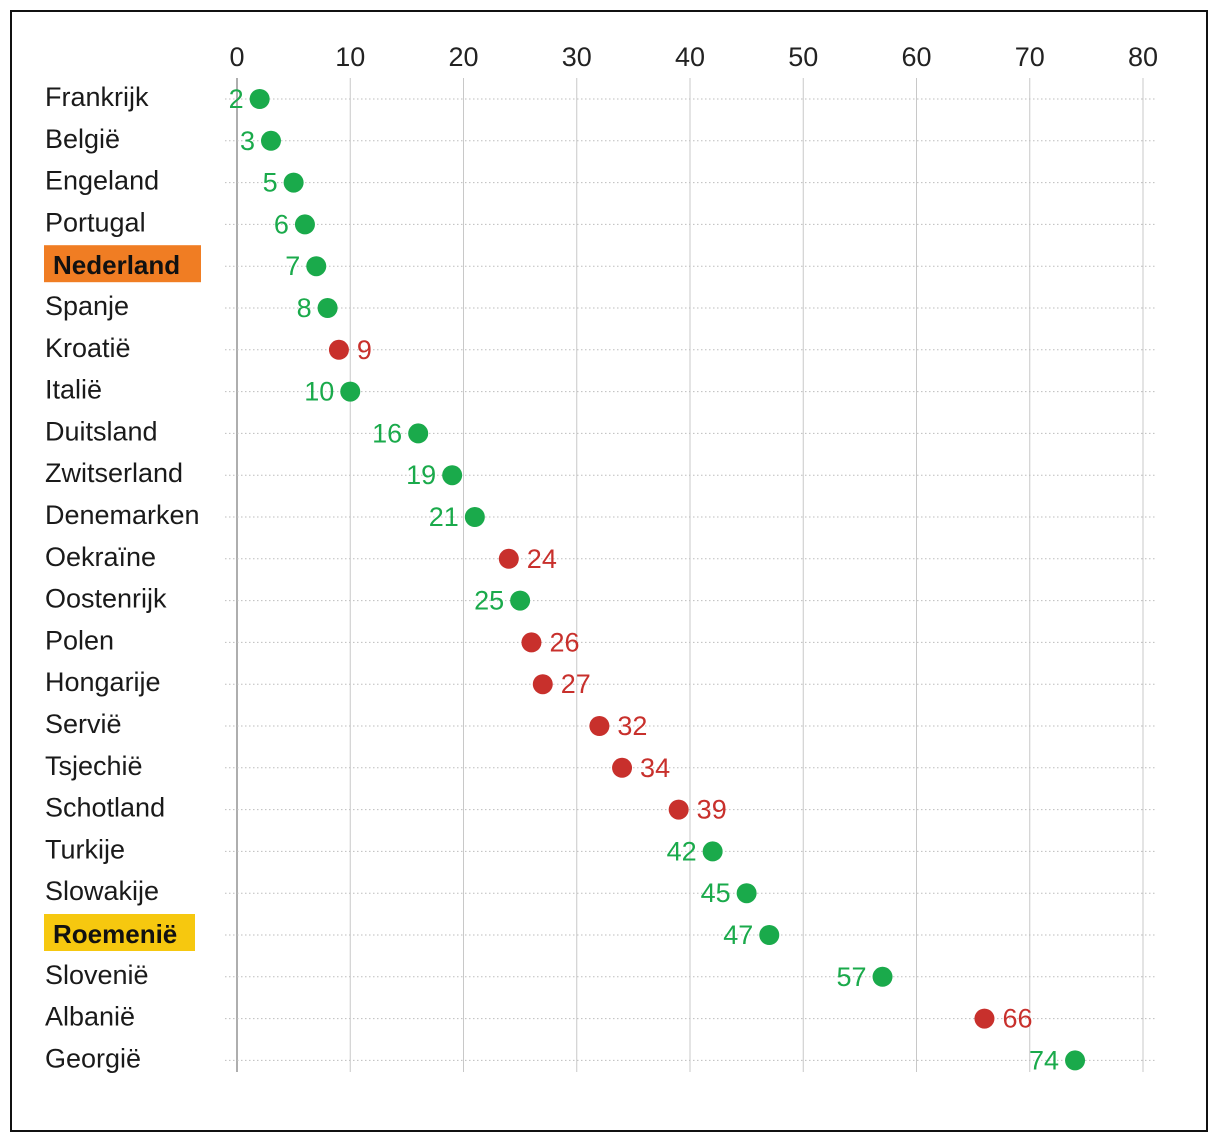 Image resolution: width=1220 pixels, height=1144 pixels. What do you see at coordinates (712, 810) in the screenshot?
I see `value-label: 39` at bounding box center [712, 810].